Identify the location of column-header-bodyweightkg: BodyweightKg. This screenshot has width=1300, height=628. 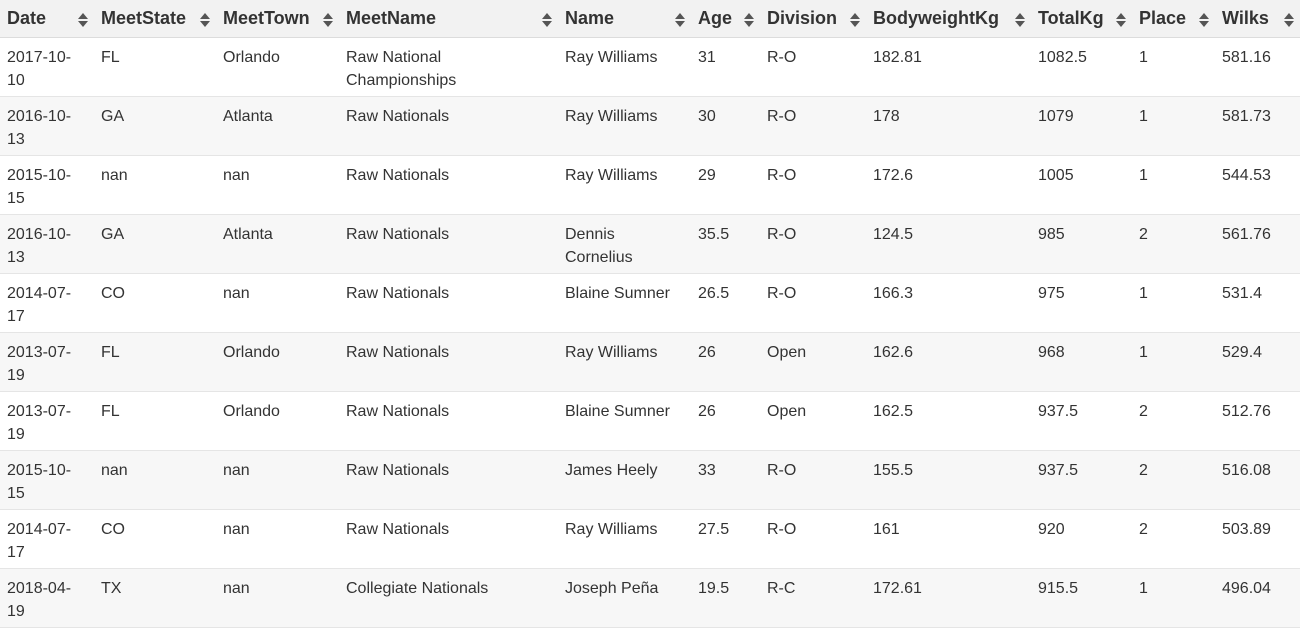
(948, 19).